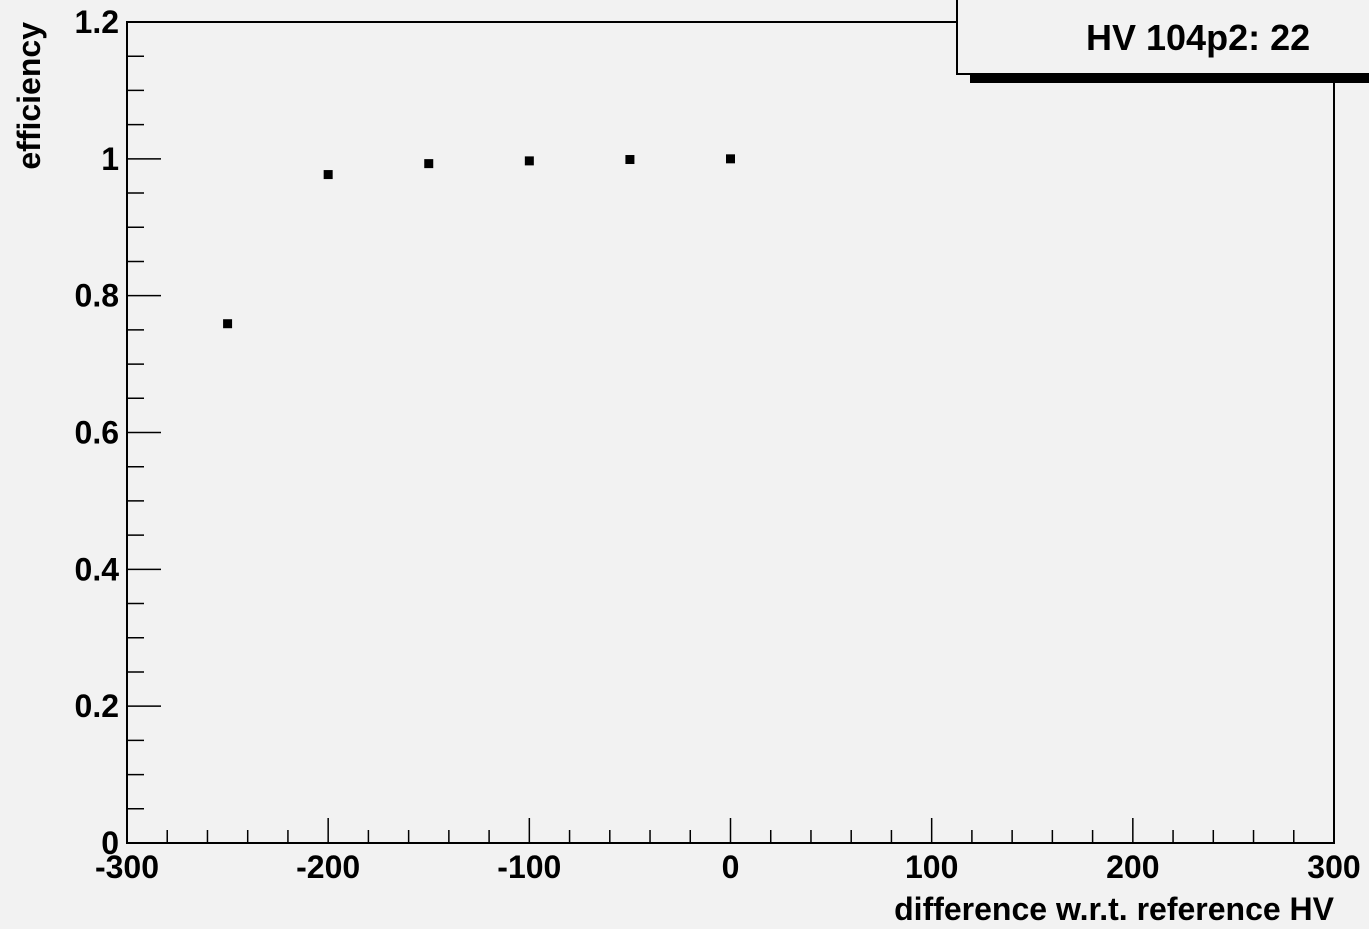 The image size is (1369, 929). I want to click on x-tick-label: 0, so click(731, 867).